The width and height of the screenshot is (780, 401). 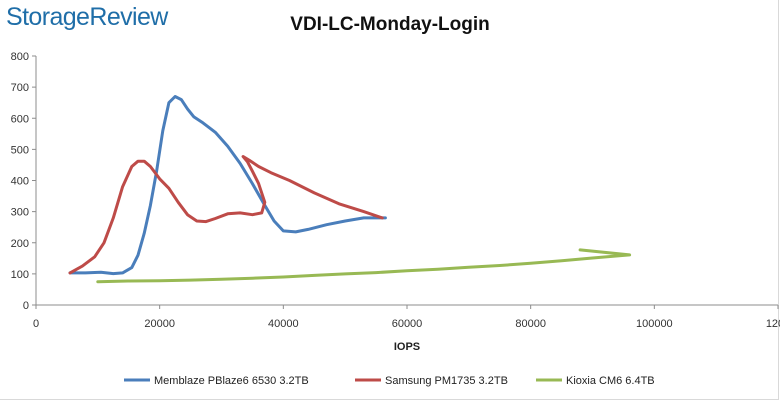 What do you see at coordinates (20, 244) in the screenshot?
I see `y-tick-label: 200` at bounding box center [20, 244].